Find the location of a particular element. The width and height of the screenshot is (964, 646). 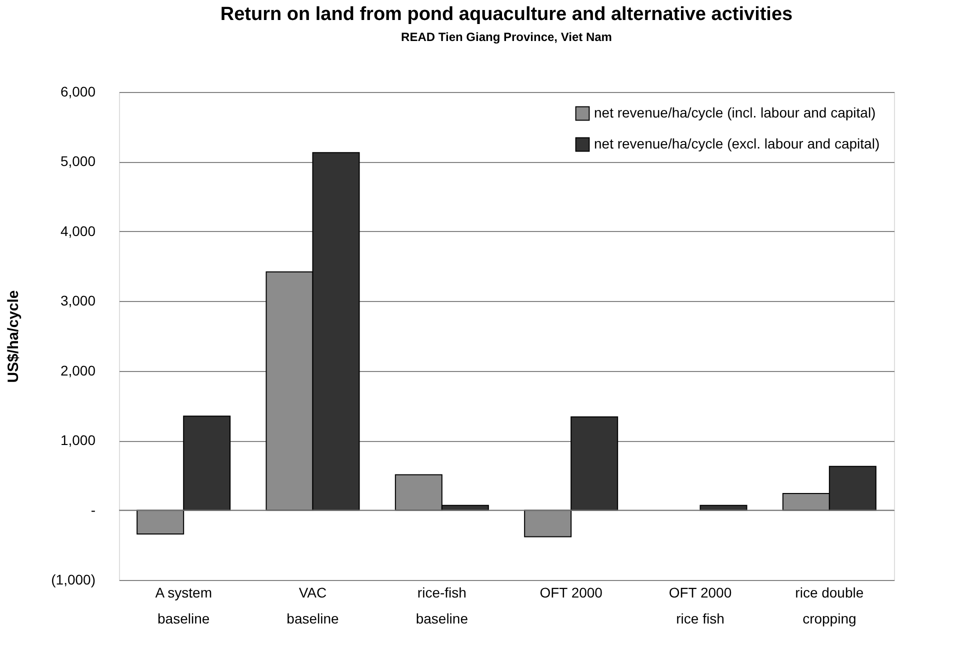

x-tick-label: OFT 2000 is located at coordinates (571, 592).